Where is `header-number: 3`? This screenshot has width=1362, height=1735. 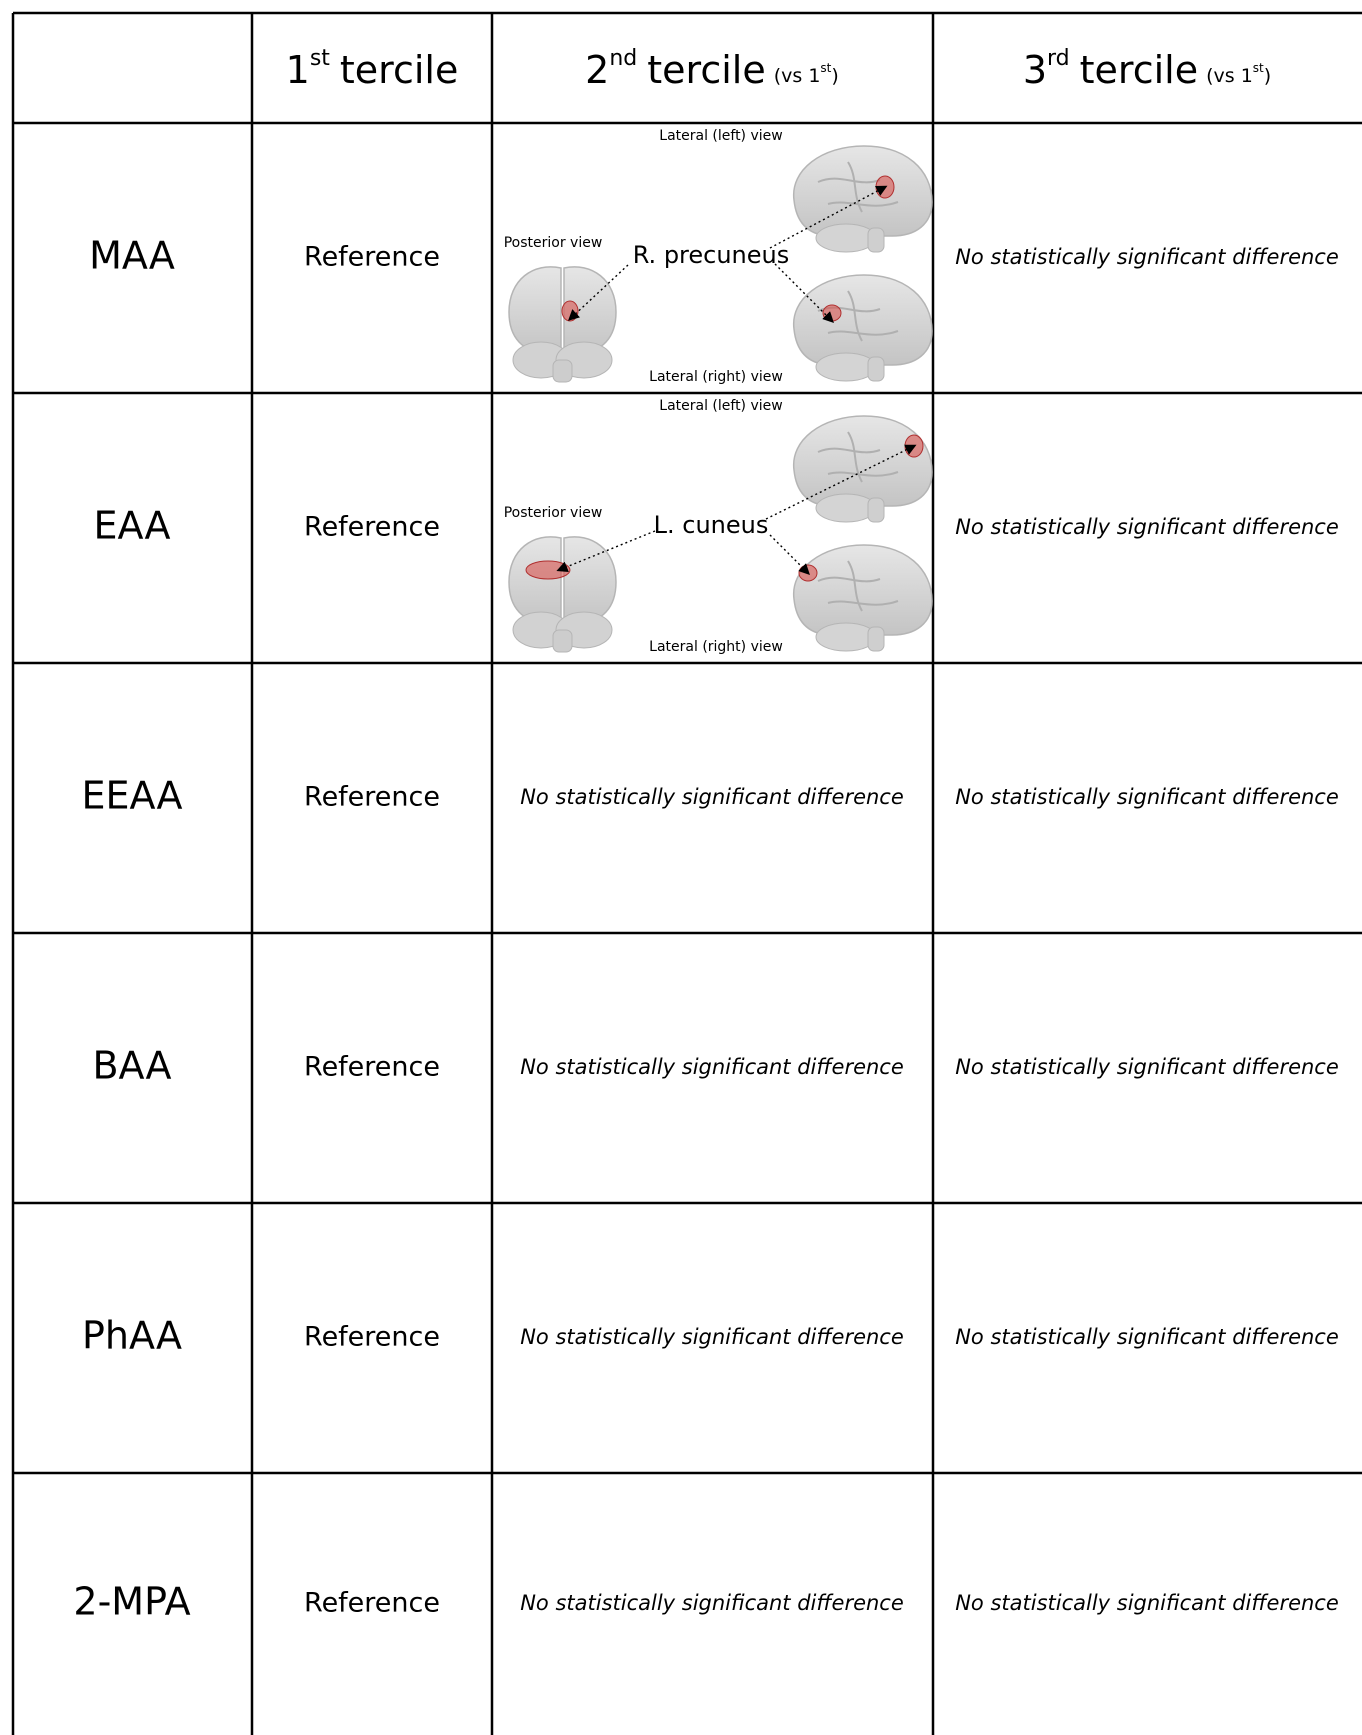
header-number: 3 is located at coordinates (1035, 70).